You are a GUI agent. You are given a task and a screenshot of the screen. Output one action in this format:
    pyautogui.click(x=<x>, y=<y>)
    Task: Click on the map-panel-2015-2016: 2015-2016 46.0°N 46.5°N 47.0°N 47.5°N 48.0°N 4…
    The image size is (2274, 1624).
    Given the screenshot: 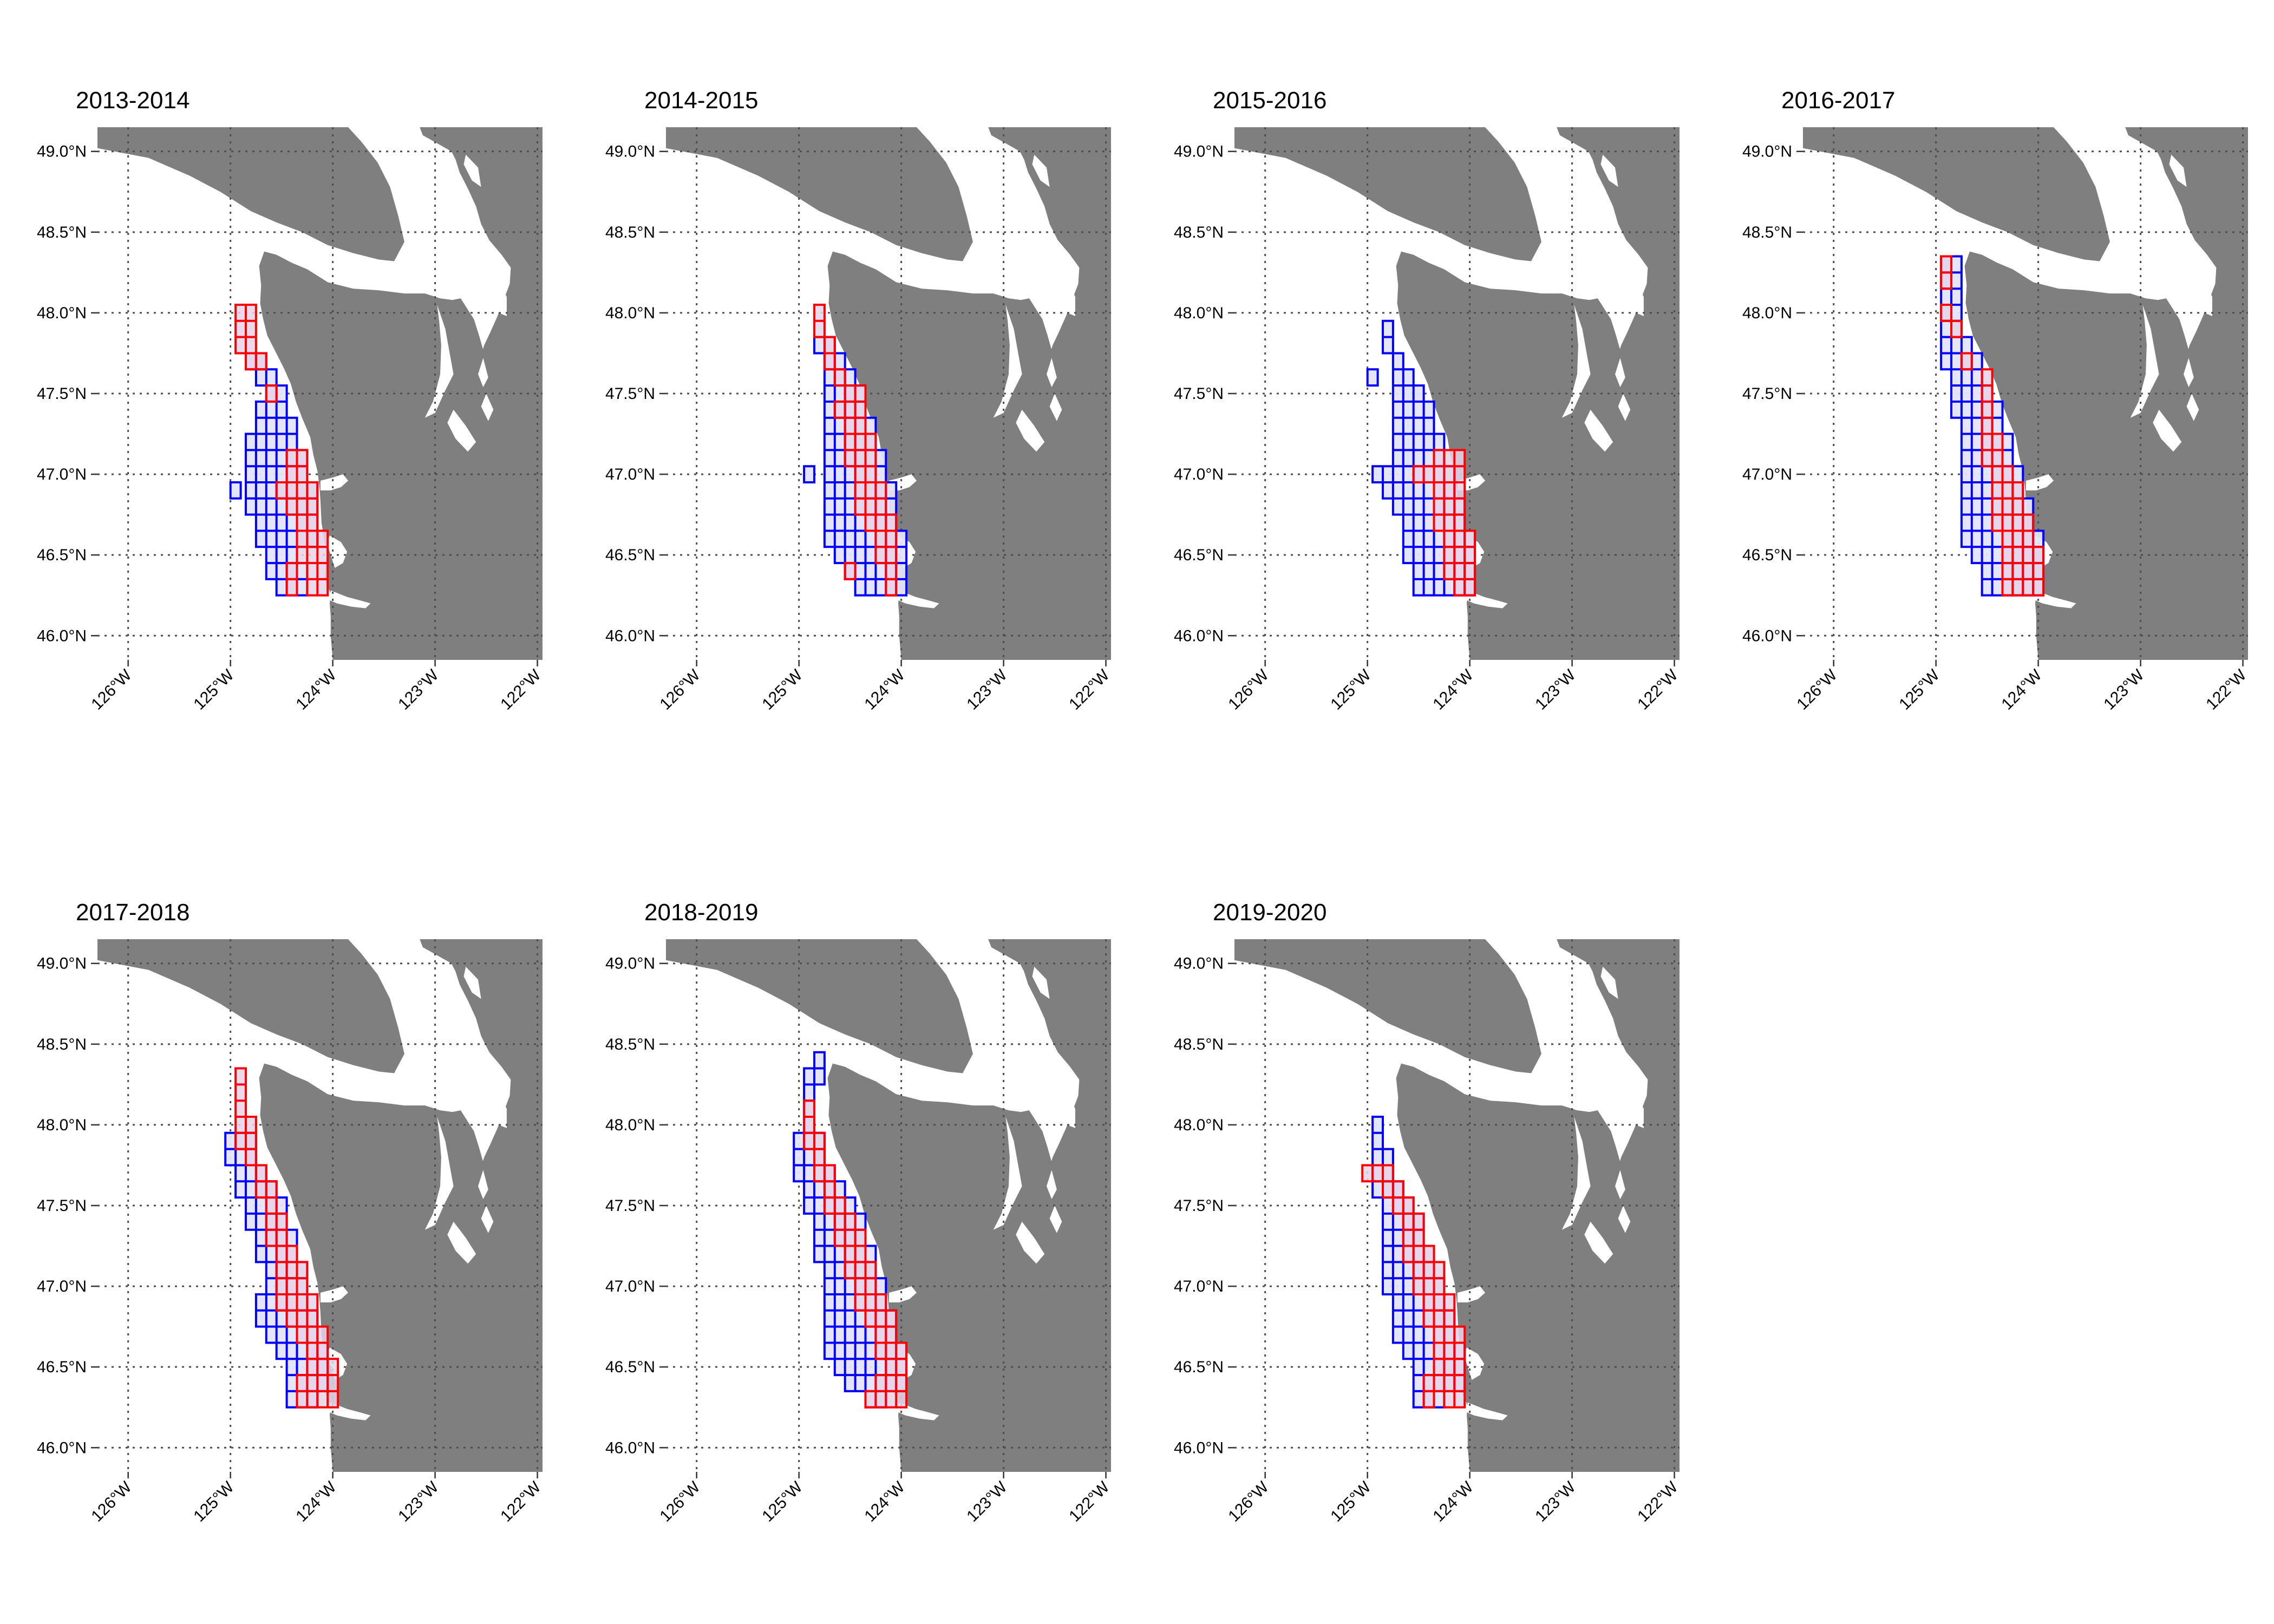 What is the action you would take?
    pyautogui.click(x=1428, y=400)
    